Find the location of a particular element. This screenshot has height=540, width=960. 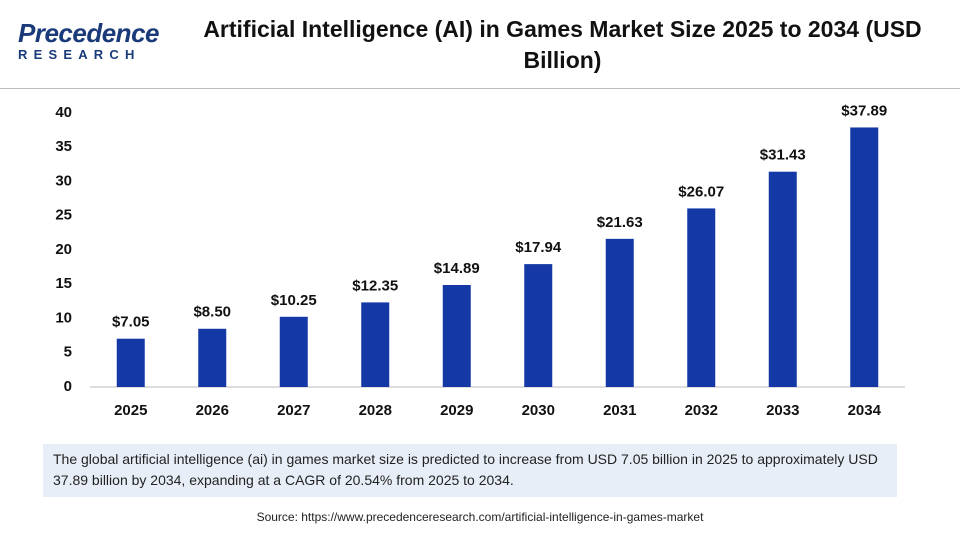

x-tick-label: 2029 is located at coordinates (456, 410).